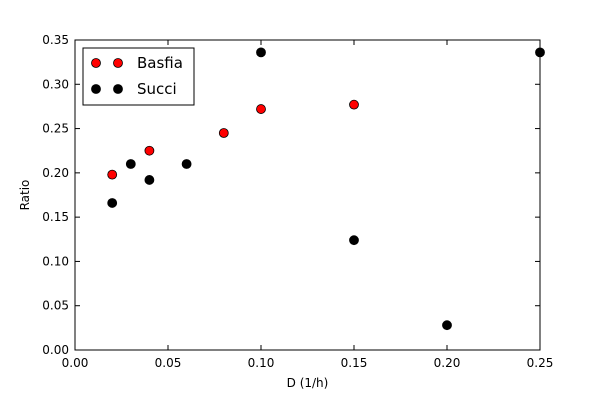 The height and width of the screenshot is (400, 600). Describe the element at coordinates (261, 363) in the screenshot. I see `x-tick-label: 0.10` at that location.